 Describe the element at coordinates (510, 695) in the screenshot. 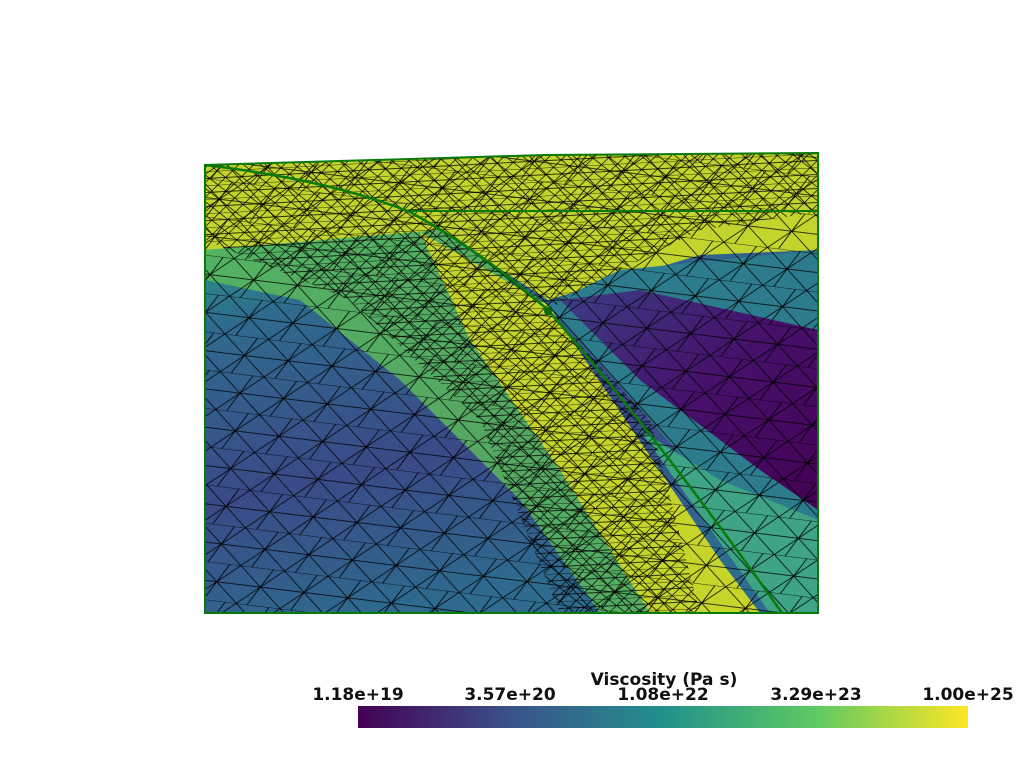

I see `colorbar-label: 3.57e+20` at that location.